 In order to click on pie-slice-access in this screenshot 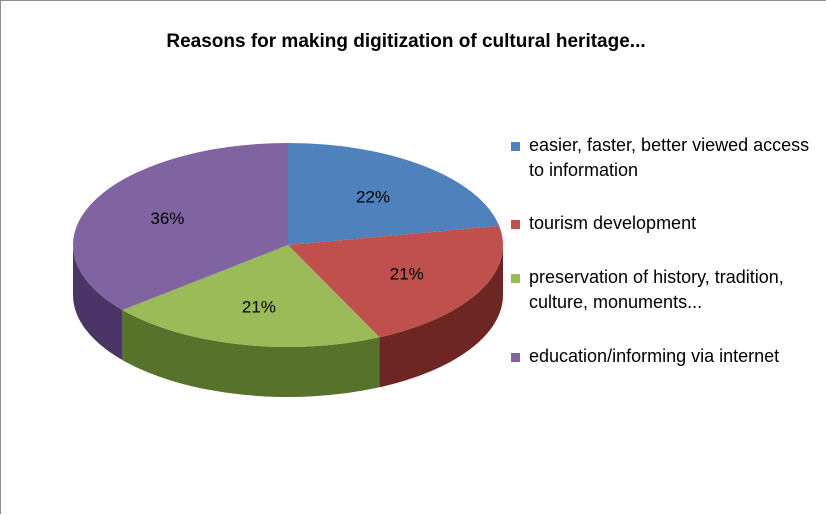, I will do `click(394, 194)`.